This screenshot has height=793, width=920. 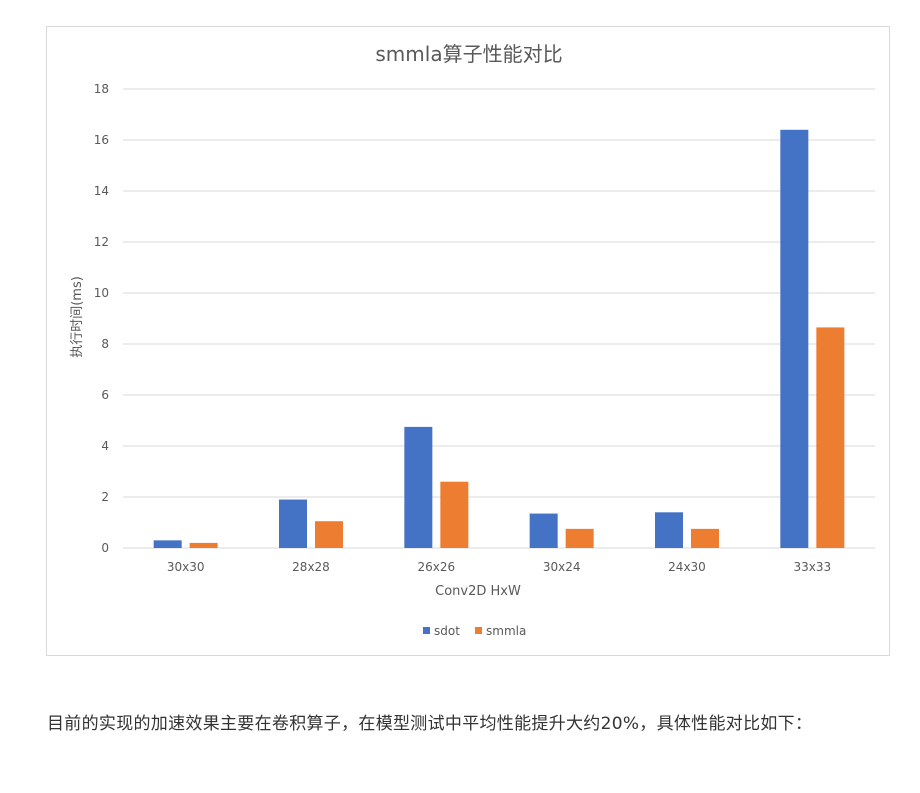 I want to click on bar-sdot-30x24, so click(x=543, y=530).